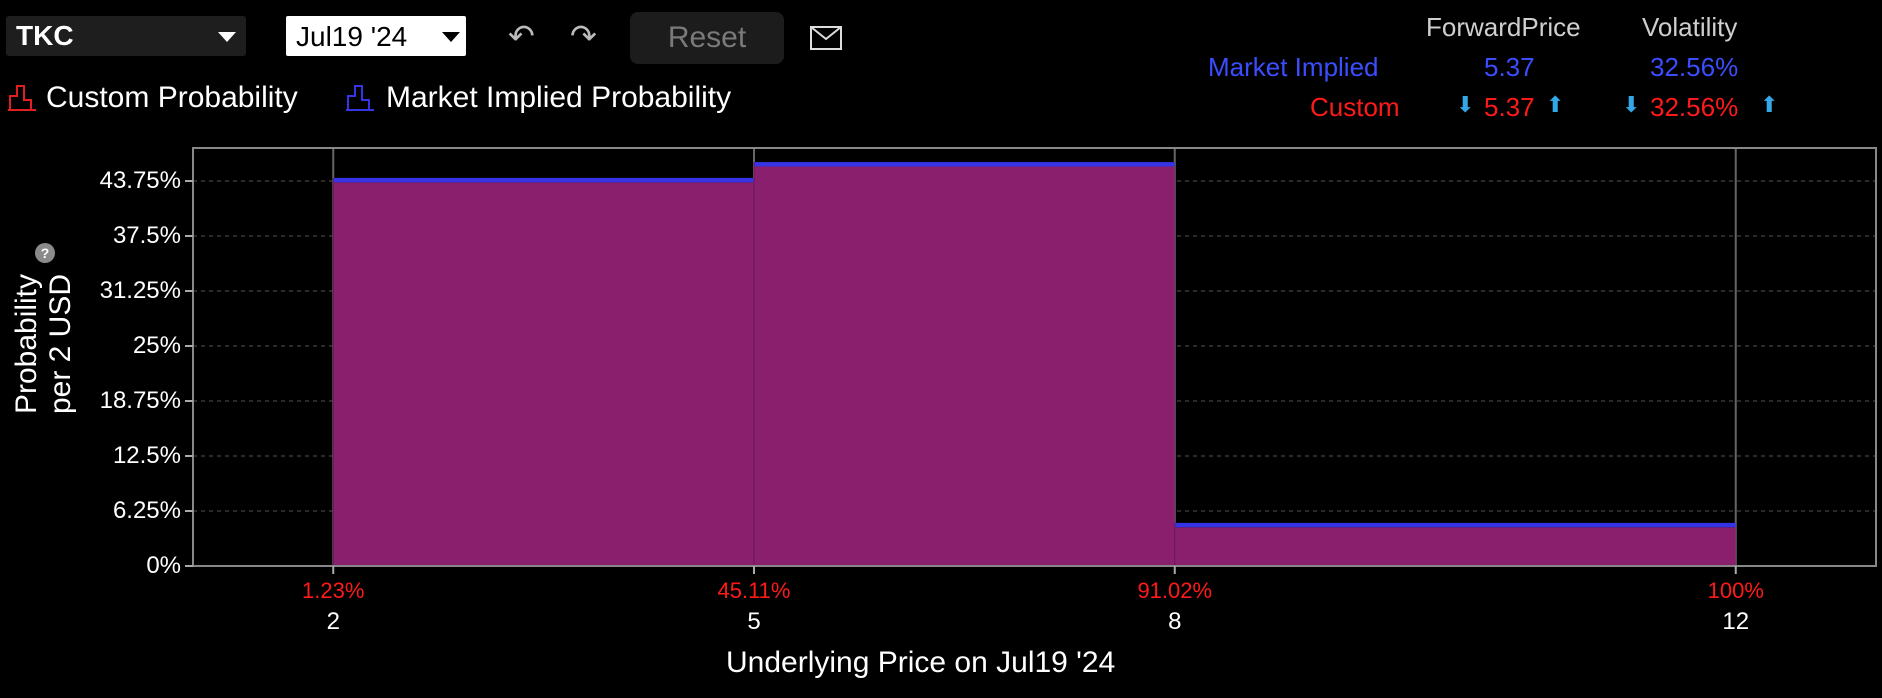 The height and width of the screenshot is (698, 1882). What do you see at coordinates (559, 97) in the screenshot?
I see `market-legend-label: Market Implied Probability` at bounding box center [559, 97].